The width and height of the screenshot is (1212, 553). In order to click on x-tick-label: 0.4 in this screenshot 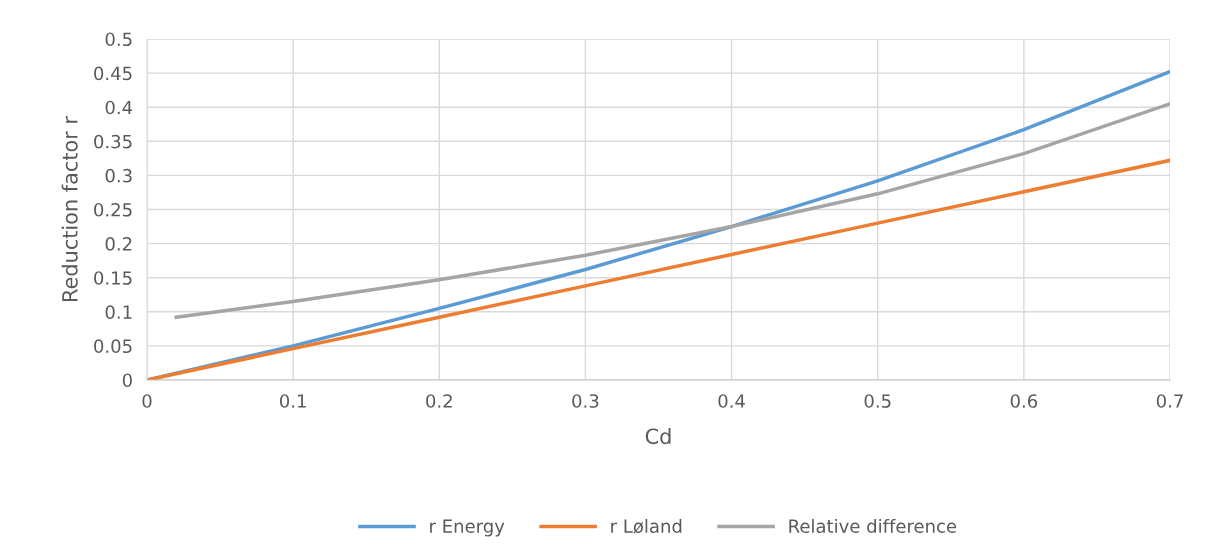, I will do `click(731, 401)`.